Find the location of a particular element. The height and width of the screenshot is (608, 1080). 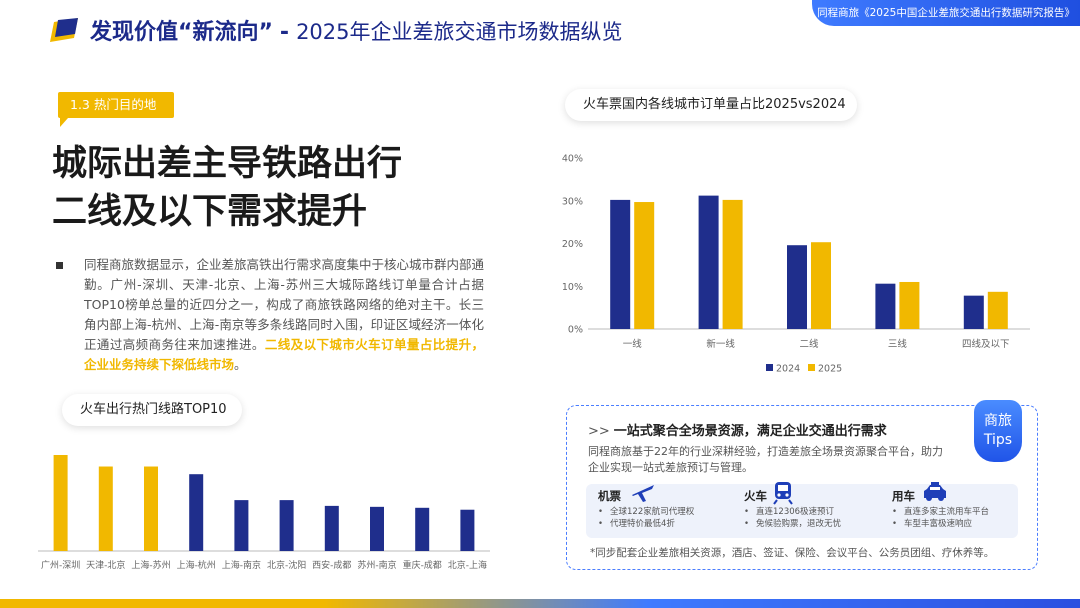

route-label: 重庆-成都 is located at coordinates (422, 565).